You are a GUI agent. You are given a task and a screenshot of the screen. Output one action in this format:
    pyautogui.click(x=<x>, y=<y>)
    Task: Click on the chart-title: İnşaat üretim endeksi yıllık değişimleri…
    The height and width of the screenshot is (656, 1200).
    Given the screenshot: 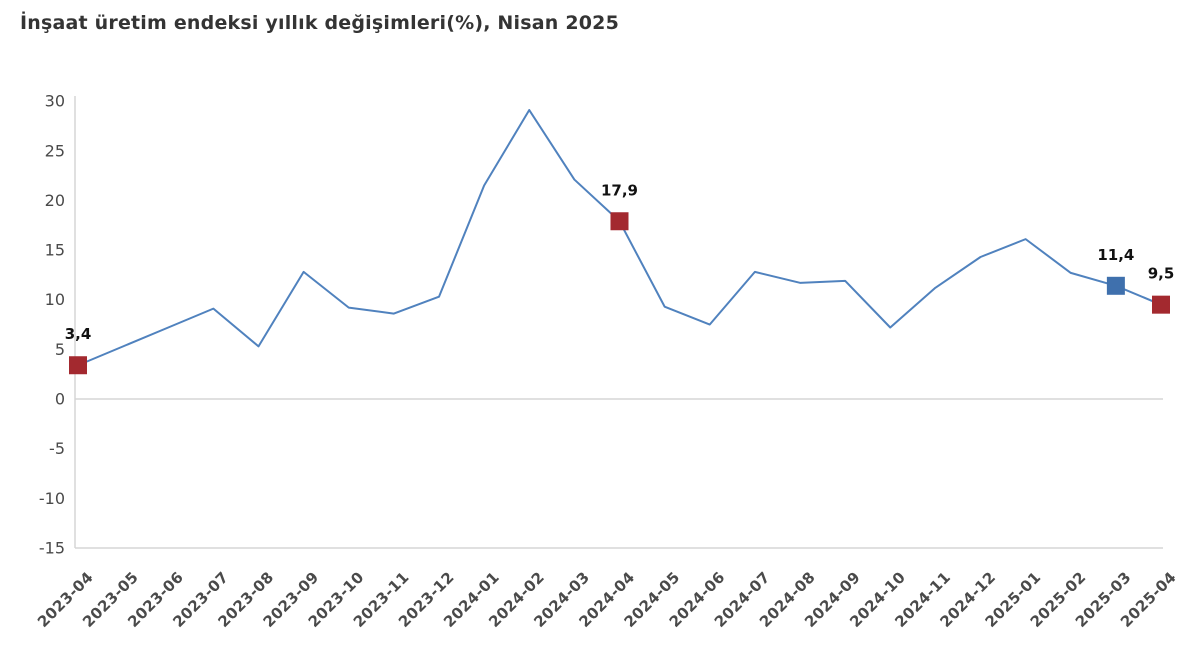 What is the action you would take?
    pyautogui.click(x=319, y=23)
    